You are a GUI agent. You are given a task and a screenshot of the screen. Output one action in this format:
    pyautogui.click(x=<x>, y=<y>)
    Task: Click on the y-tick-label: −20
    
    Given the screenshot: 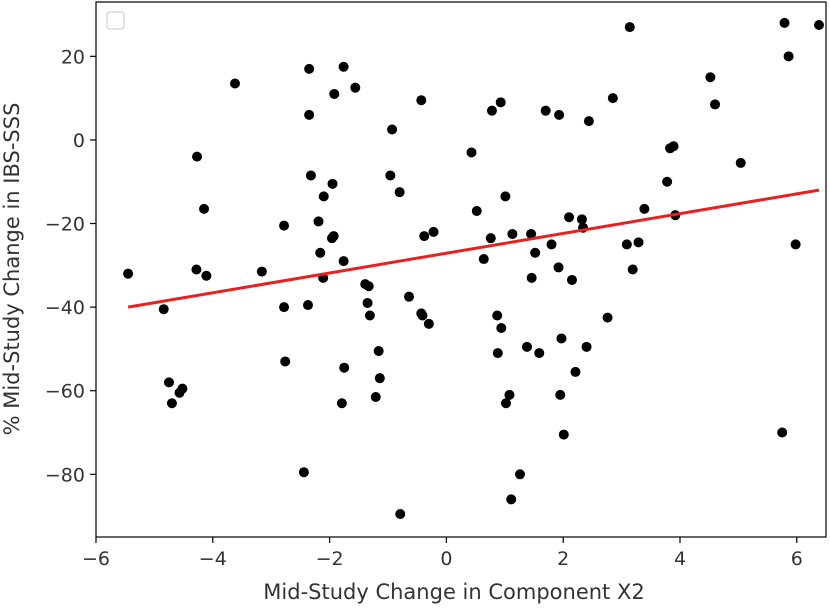 What is the action you would take?
    pyautogui.click(x=65, y=225)
    